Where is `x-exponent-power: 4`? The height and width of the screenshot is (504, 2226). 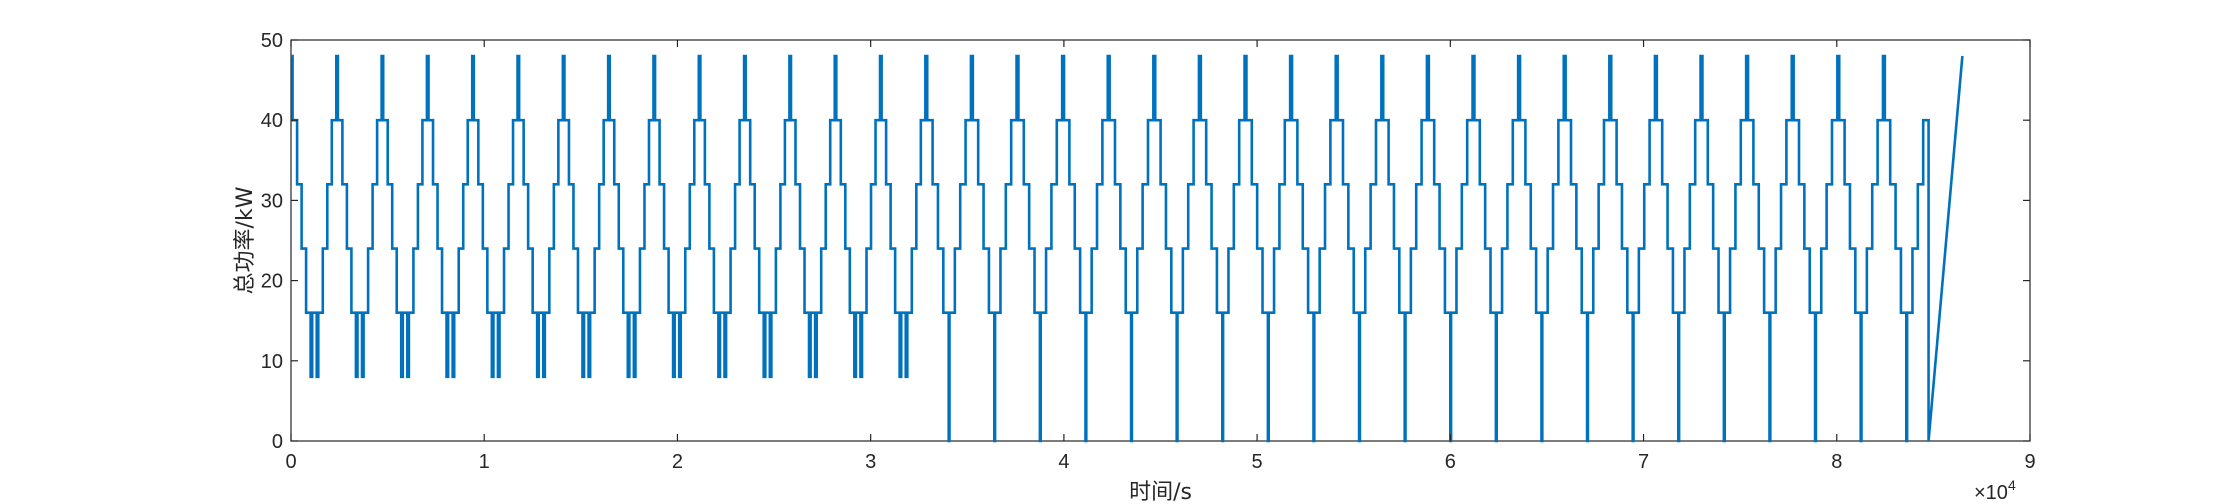
x-exponent-power: 4 is located at coordinates (2012, 485).